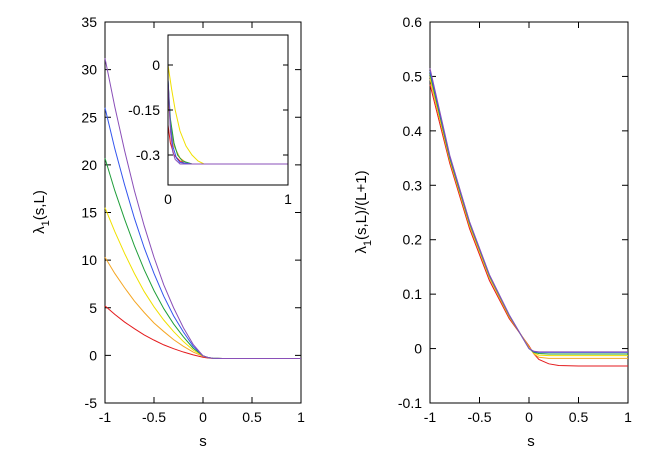 Image resolution: width=654 pixels, height=458 pixels. I want to click on left-y-label-subscript: 1, so click(46, 223).